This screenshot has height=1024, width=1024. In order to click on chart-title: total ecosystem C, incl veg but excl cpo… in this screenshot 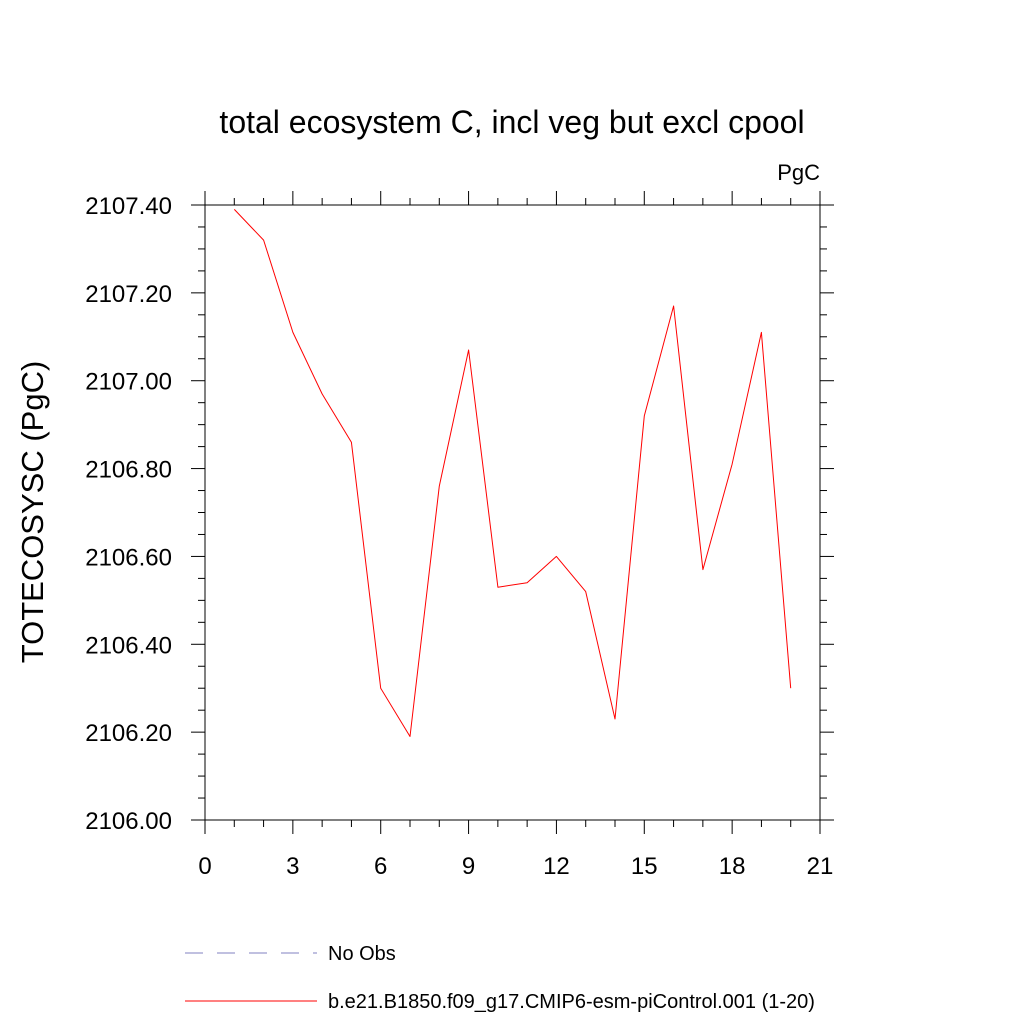, I will do `click(511, 122)`.